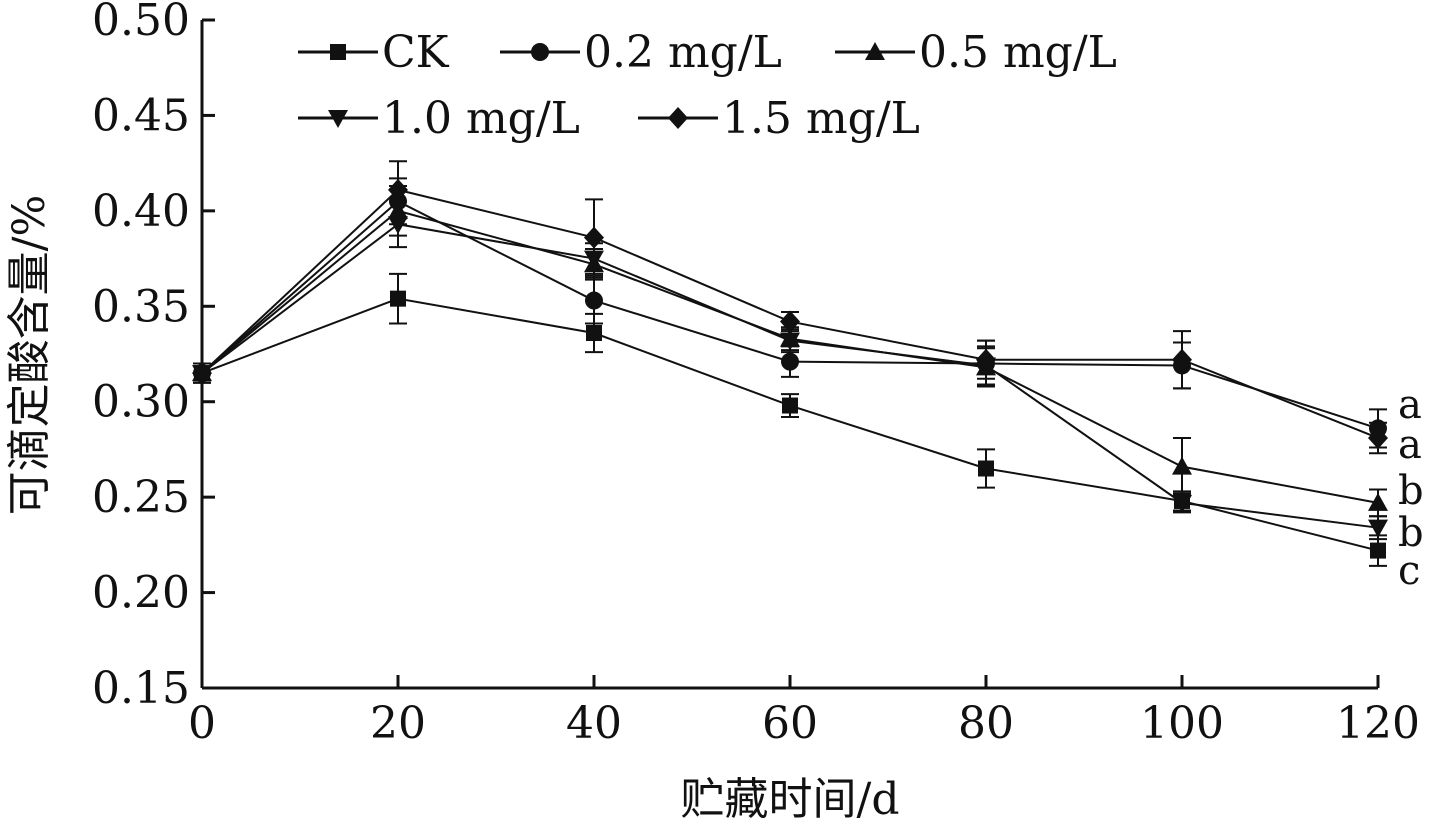 The height and width of the screenshot is (832, 1432). I want to click on x-tick-label: 100, so click(1182, 723).